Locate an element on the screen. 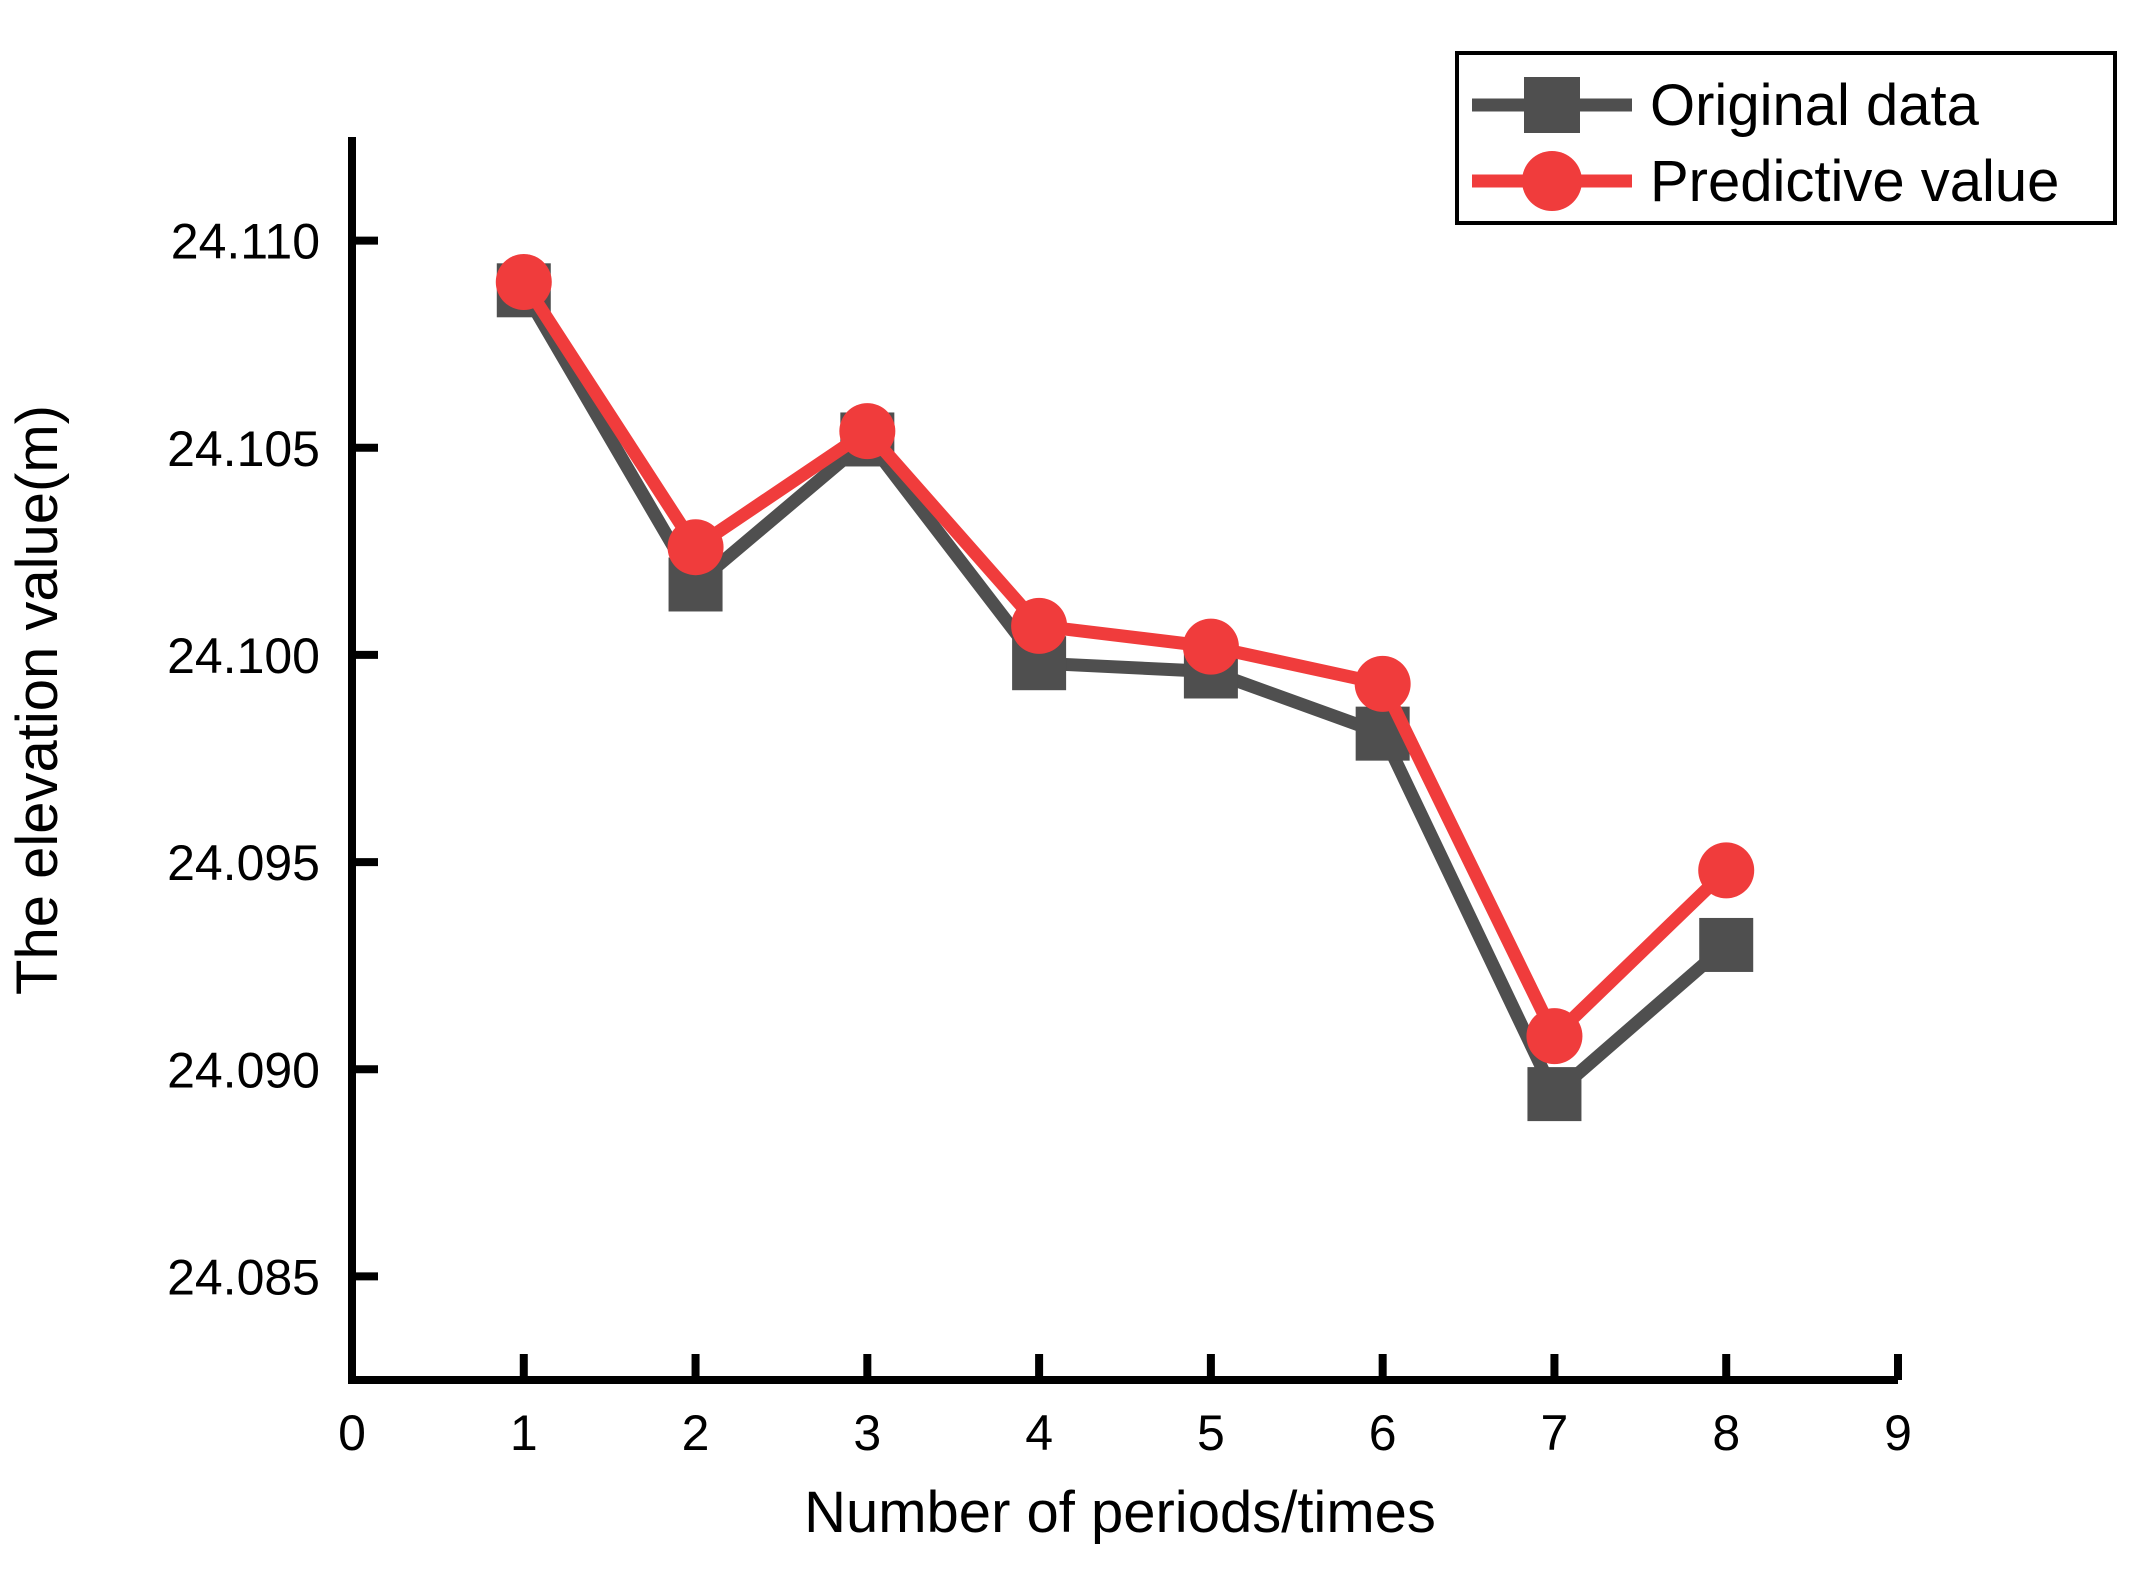  x-tick-label: 9 is located at coordinates (1898, 1433).